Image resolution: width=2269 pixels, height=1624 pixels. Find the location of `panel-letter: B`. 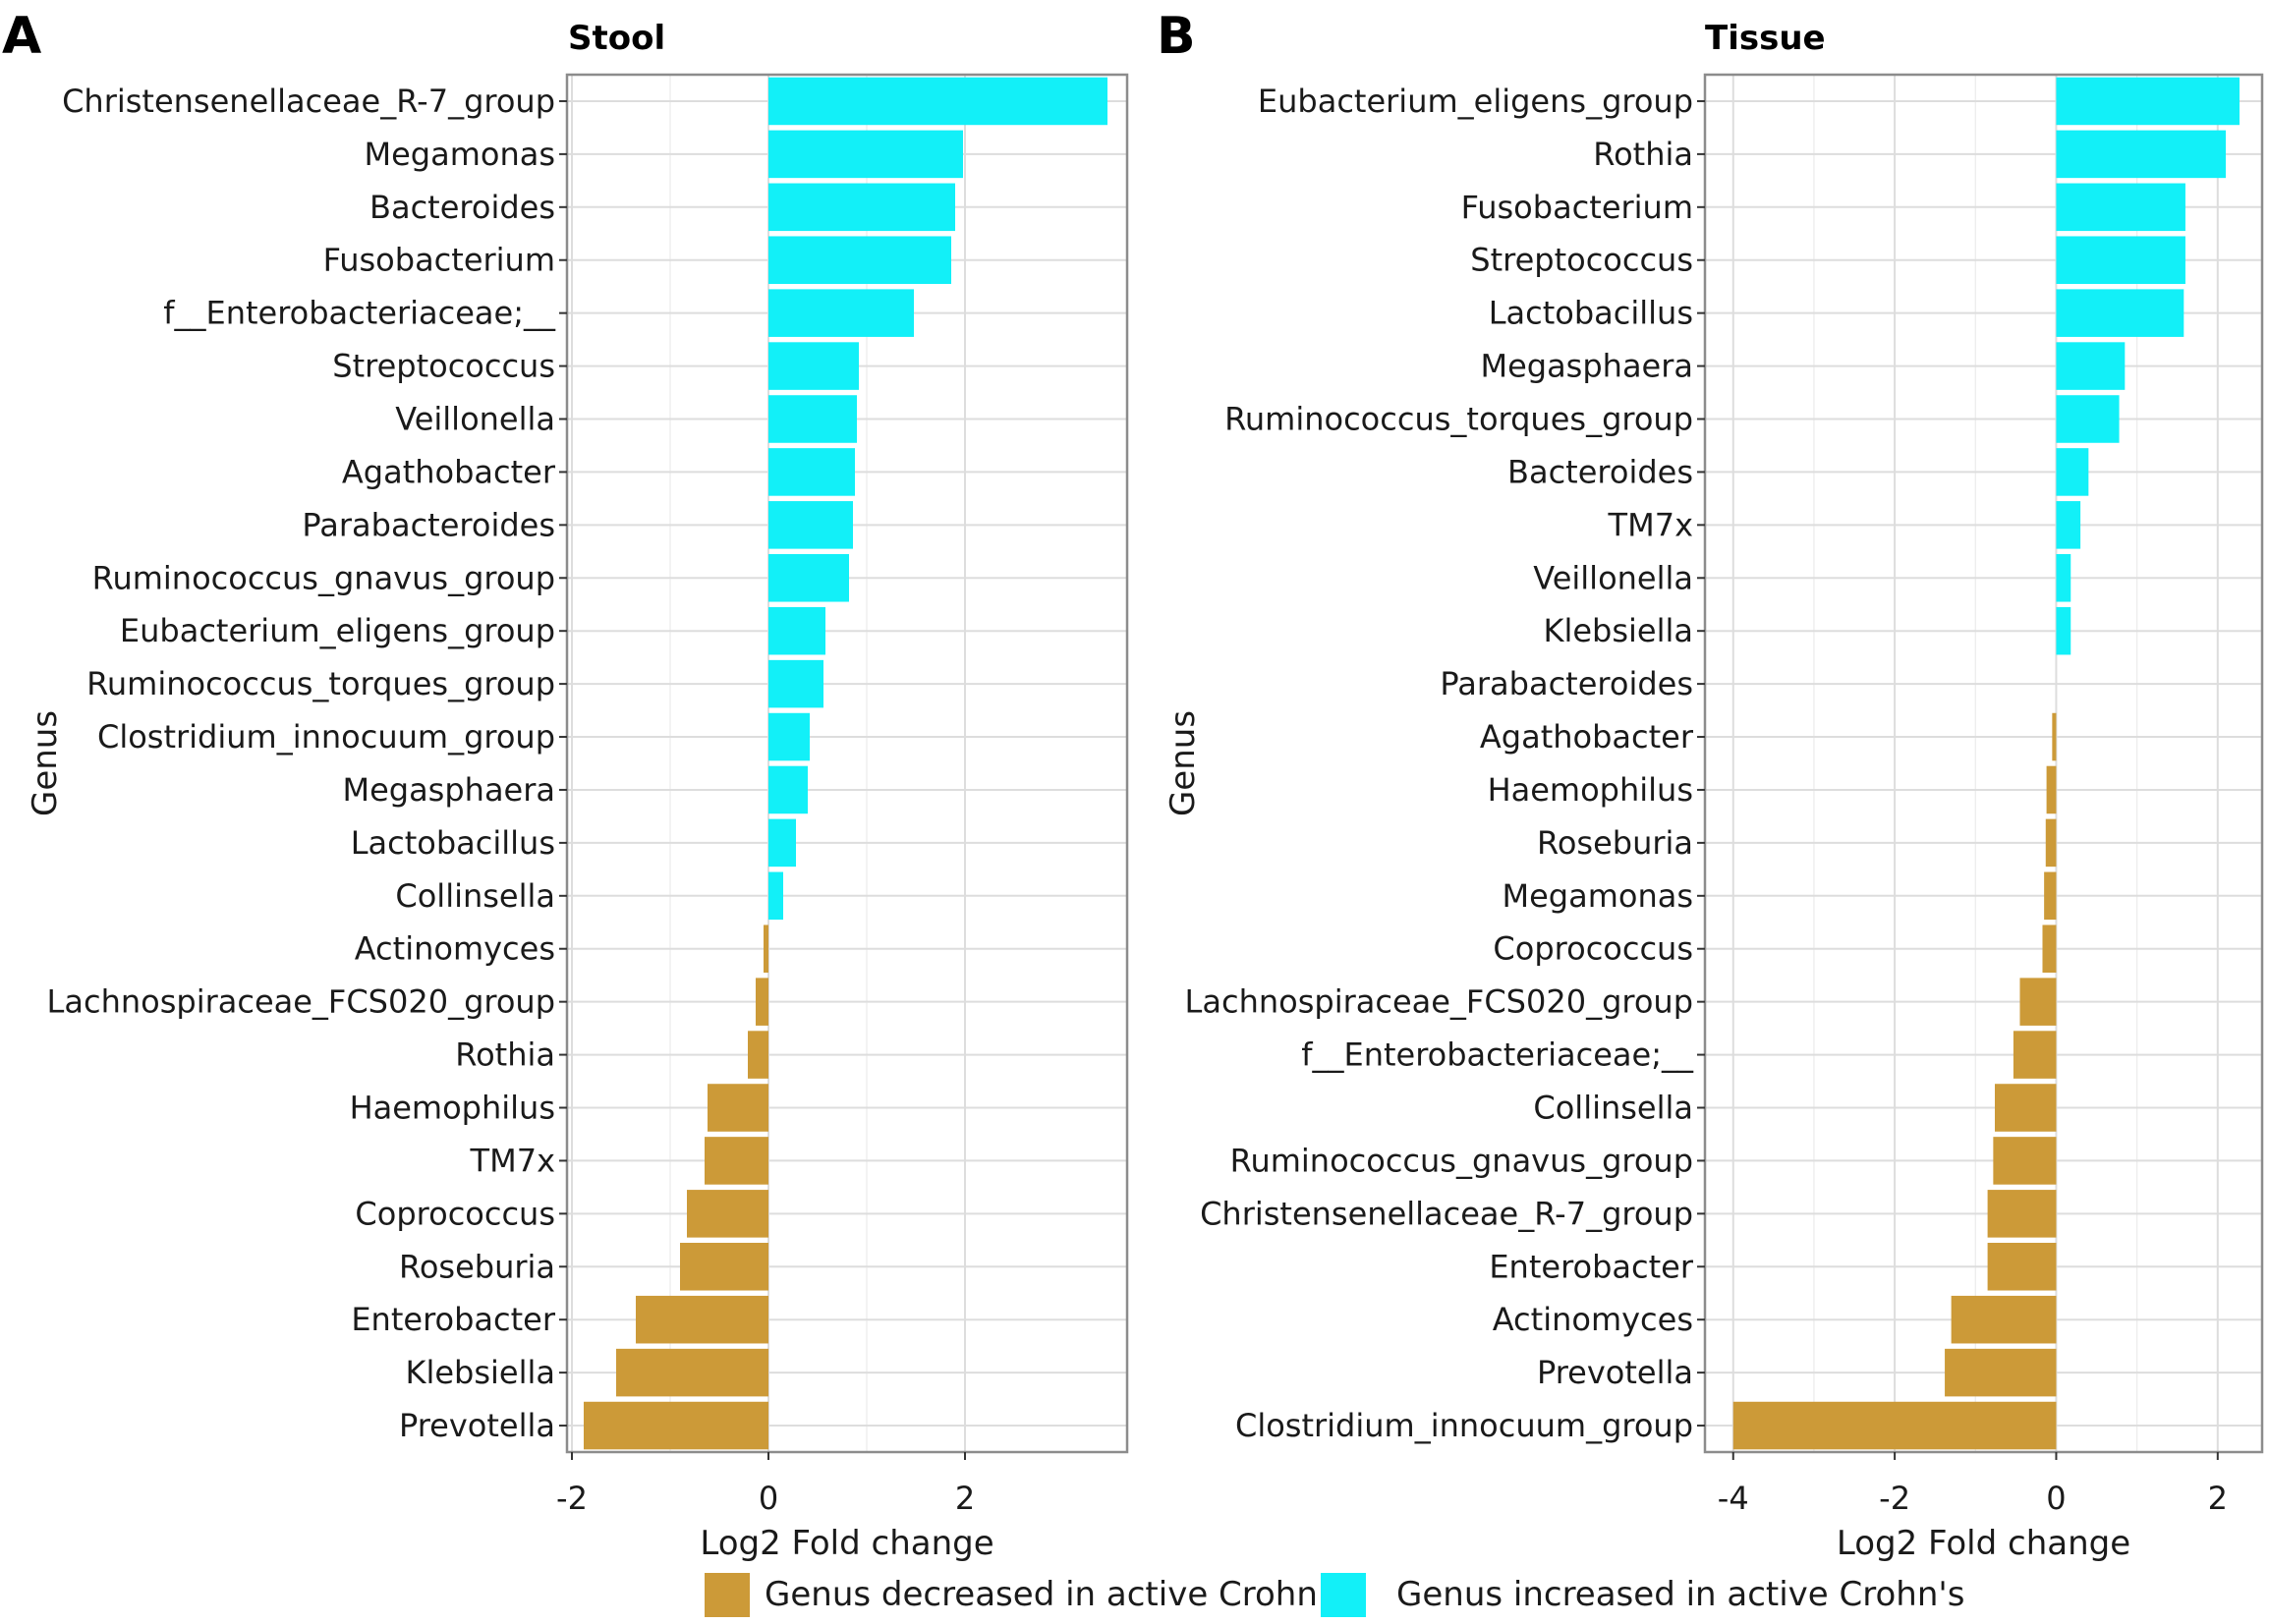

panel-letter: B is located at coordinates (1176, 36).